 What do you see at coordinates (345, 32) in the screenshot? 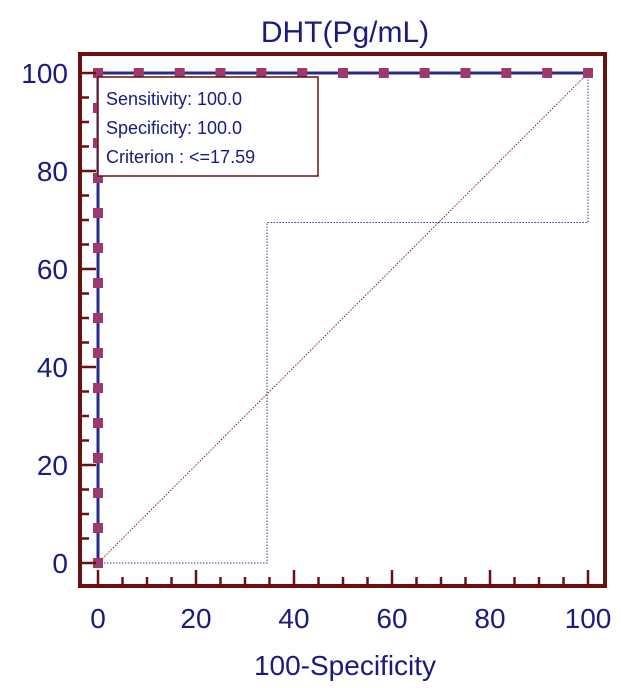
I see `chart-title: DHT(Pg/mL)` at bounding box center [345, 32].